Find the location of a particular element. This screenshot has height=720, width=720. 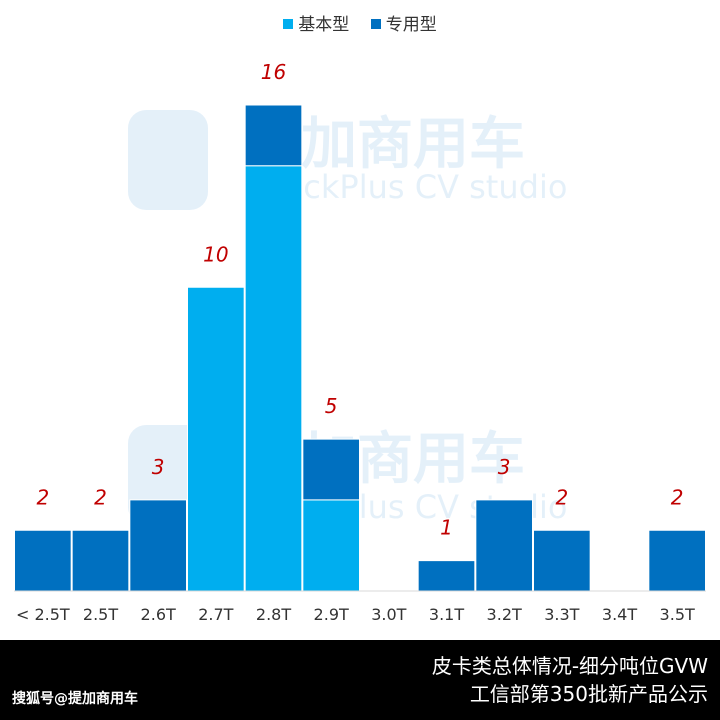

footer-title-line2: 工信部第350批新产品公示 is located at coordinates (588, 694).